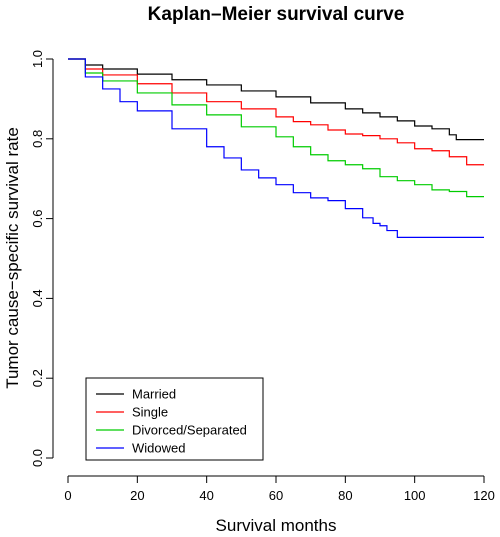 The width and height of the screenshot is (500, 537). What do you see at coordinates (206, 495) in the screenshot?
I see `x-tick-label: 40` at bounding box center [206, 495].